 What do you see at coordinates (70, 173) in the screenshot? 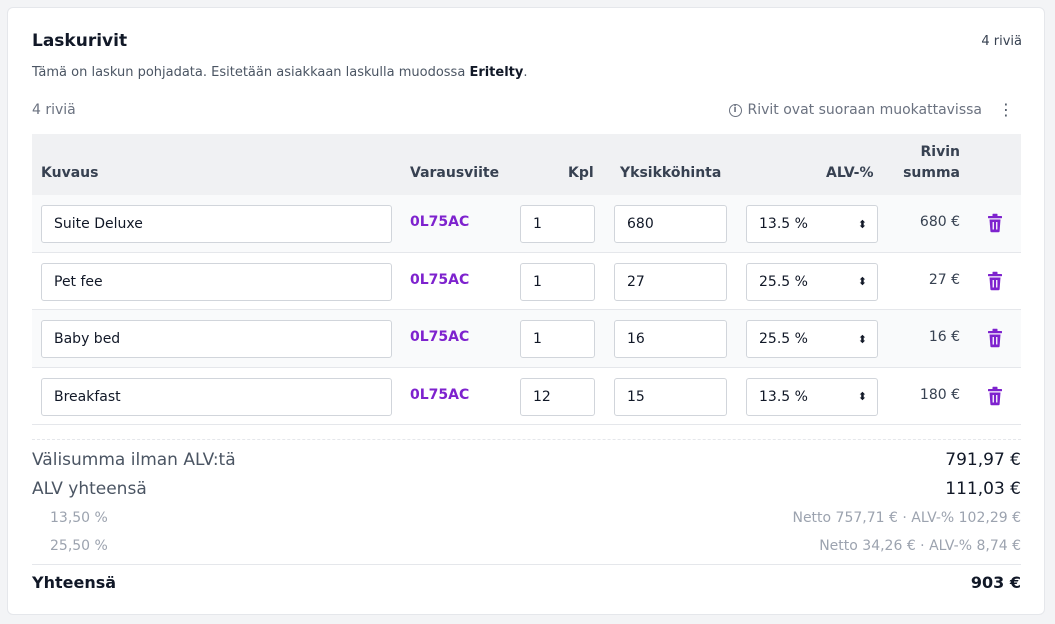
I see `col-description: Kuvaus` at bounding box center [70, 173].